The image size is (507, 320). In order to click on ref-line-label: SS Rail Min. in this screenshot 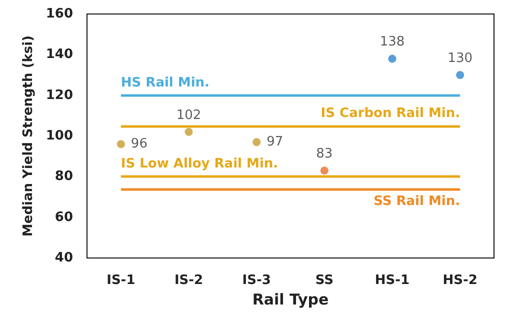, I will do `click(417, 201)`.